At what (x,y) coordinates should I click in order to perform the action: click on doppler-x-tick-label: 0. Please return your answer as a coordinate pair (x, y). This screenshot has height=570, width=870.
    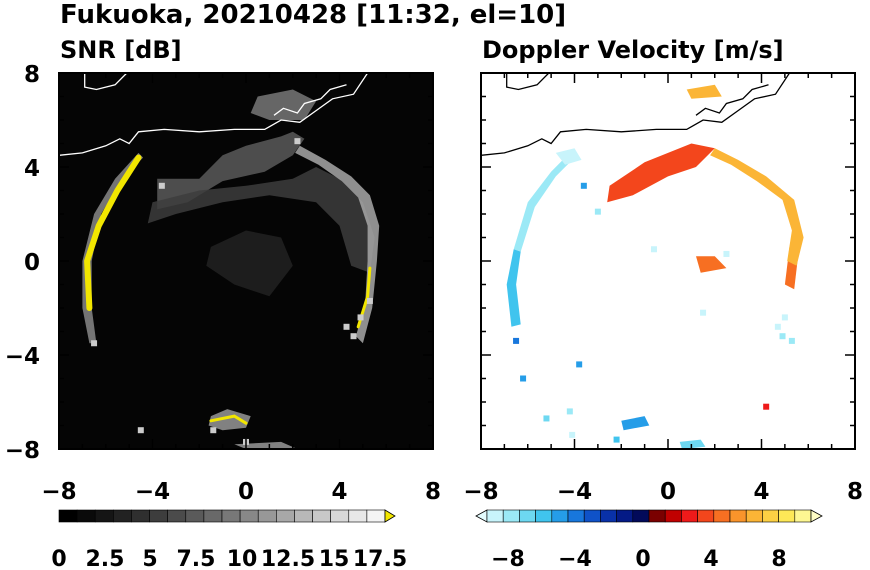
    Looking at the image, I should click on (668, 492).